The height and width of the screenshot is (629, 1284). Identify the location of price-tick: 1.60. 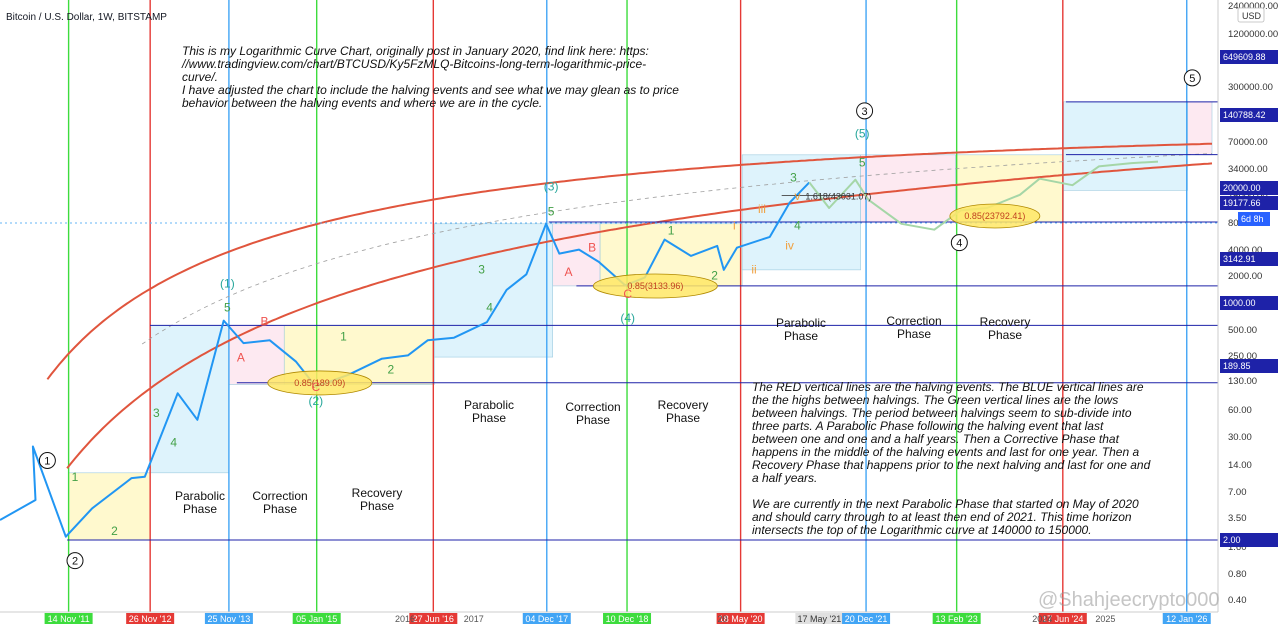
(1237, 547).